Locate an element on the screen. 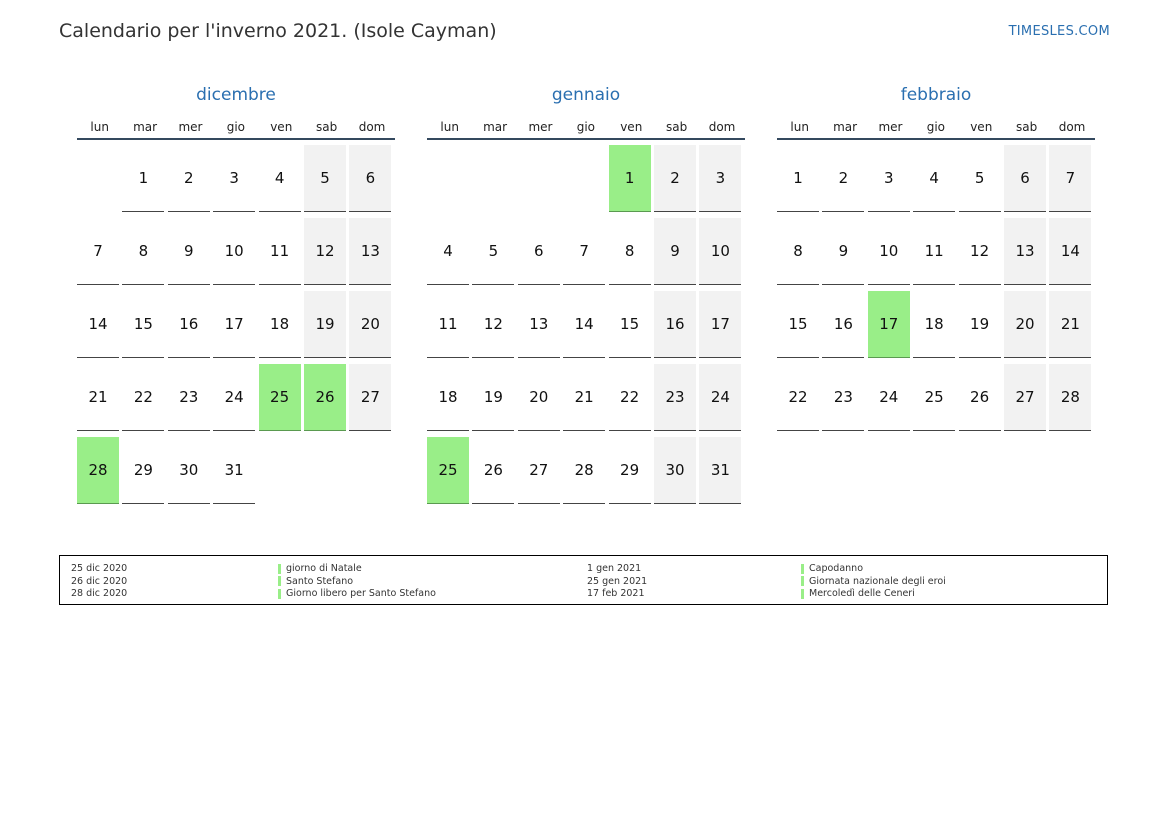 The image size is (1169, 827). day-cell: 5 is located at coordinates (325, 178).